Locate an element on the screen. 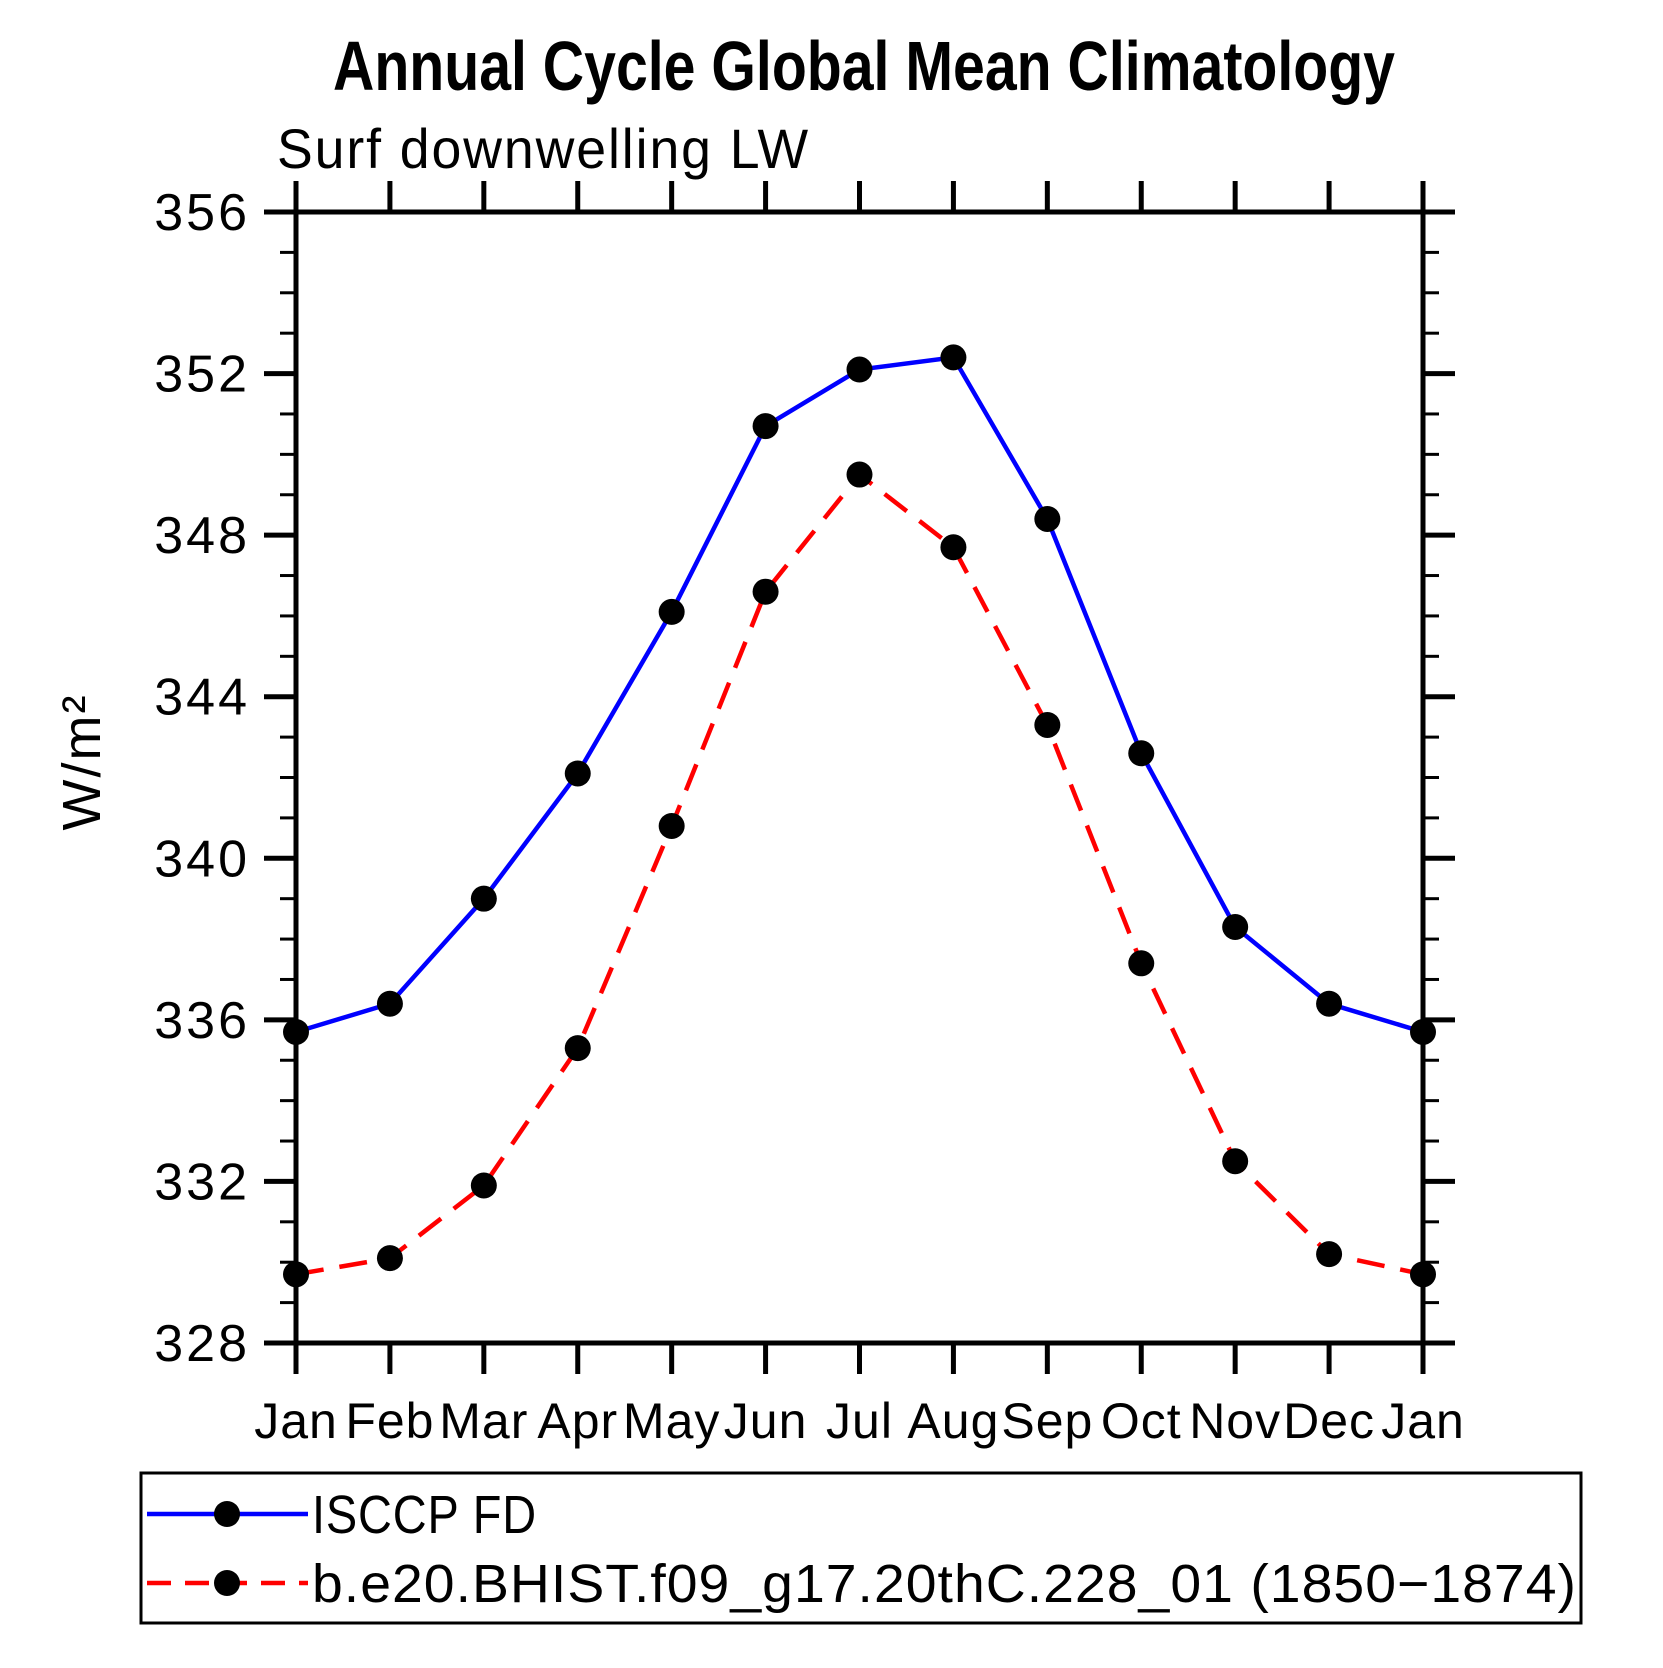 This screenshot has width=1663, height=1668. x-tick-label: Oct is located at coordinates (1141, 1421).